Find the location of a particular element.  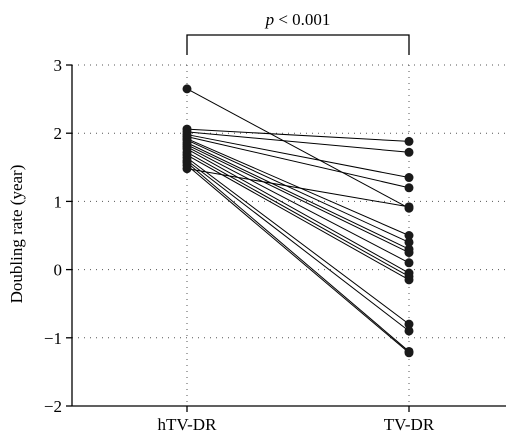

x-tick-label: hTV-DR is located at coordinates (188, 424).